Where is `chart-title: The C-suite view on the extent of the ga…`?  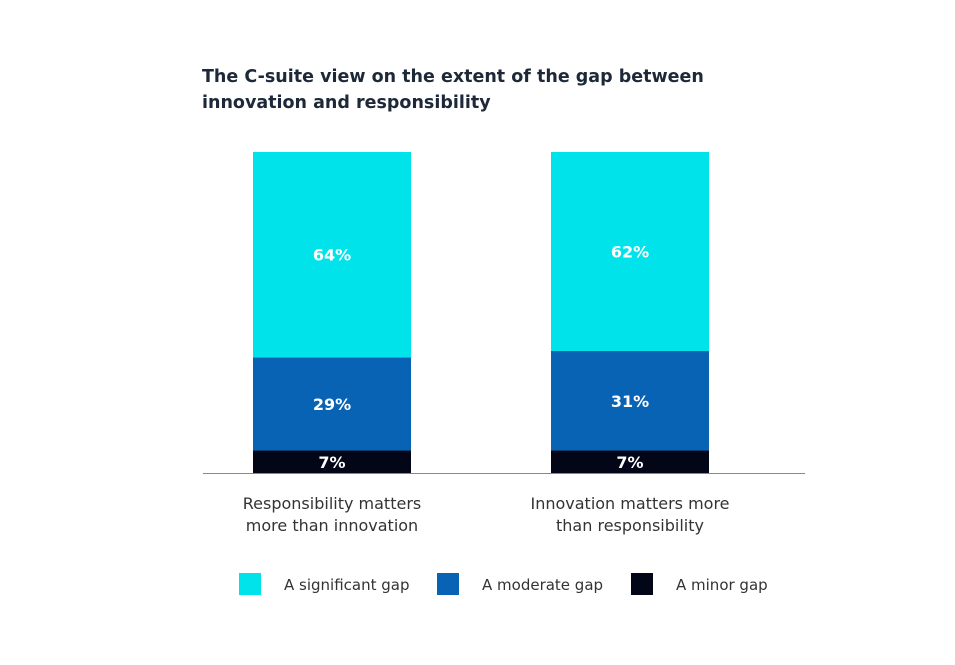 chart-title: The C-suite view on the extent of the ga… is located at coordinates (453, 90).